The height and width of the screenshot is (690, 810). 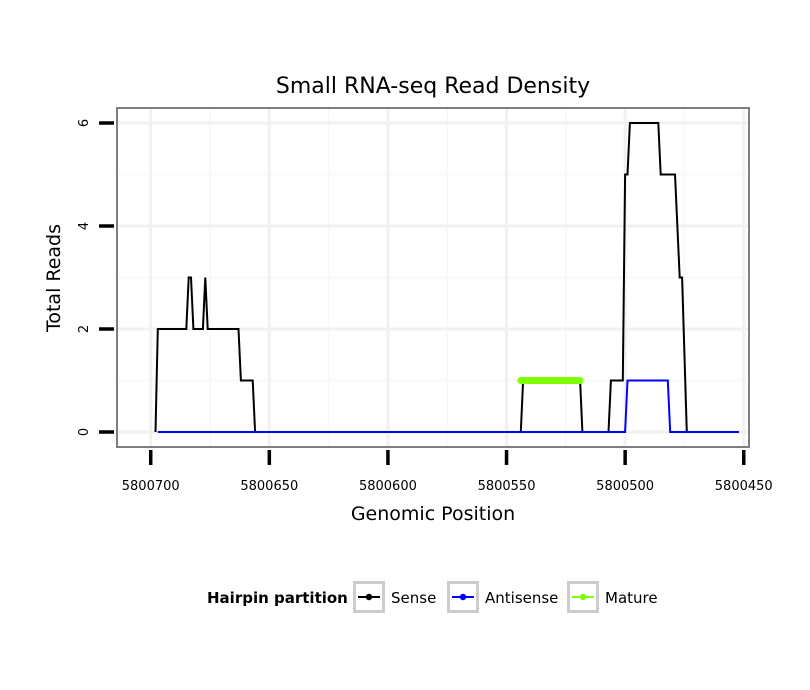 What do you see at coordinates (84, 329) in the screenshot?
I see `y-tick-label: 2` at bounding box center [84, 329].